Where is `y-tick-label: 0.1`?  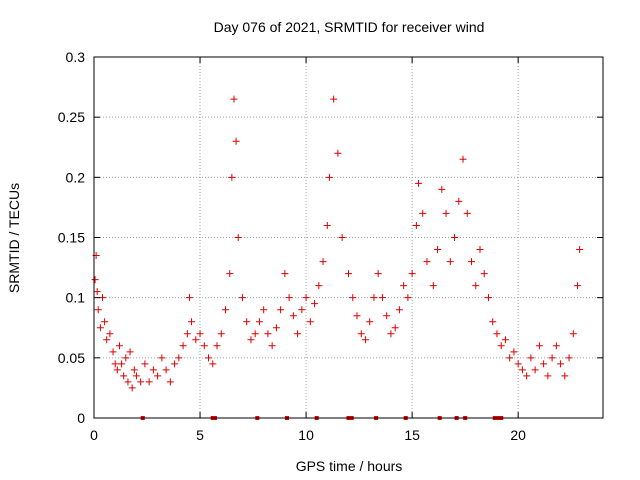 y-tick-label: 0.1 is located at coordinates (76, 298).